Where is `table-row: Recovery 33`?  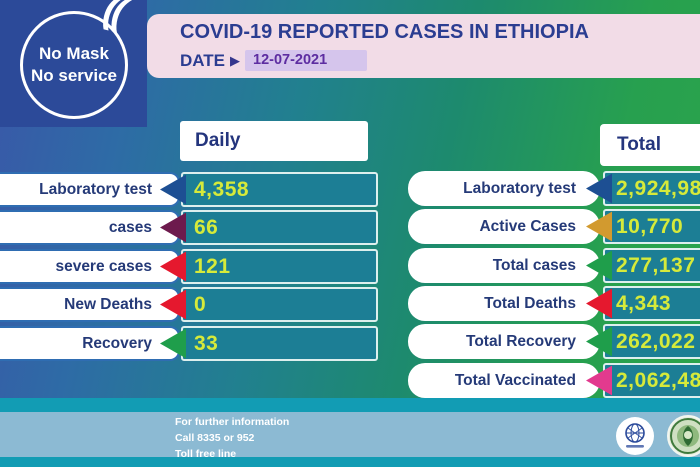
table-row: Recovery 33 is located at coordinates (350, 343).